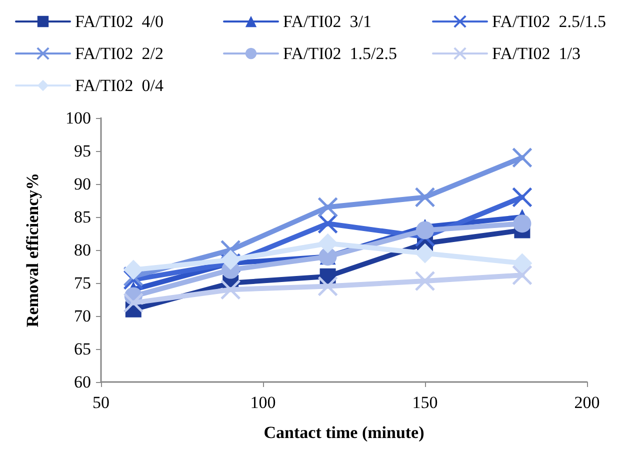  What do you see at coordinates (82, 217) in the screenshot?
I see `y-tick-label: 85` at bounding box center [82, 217].